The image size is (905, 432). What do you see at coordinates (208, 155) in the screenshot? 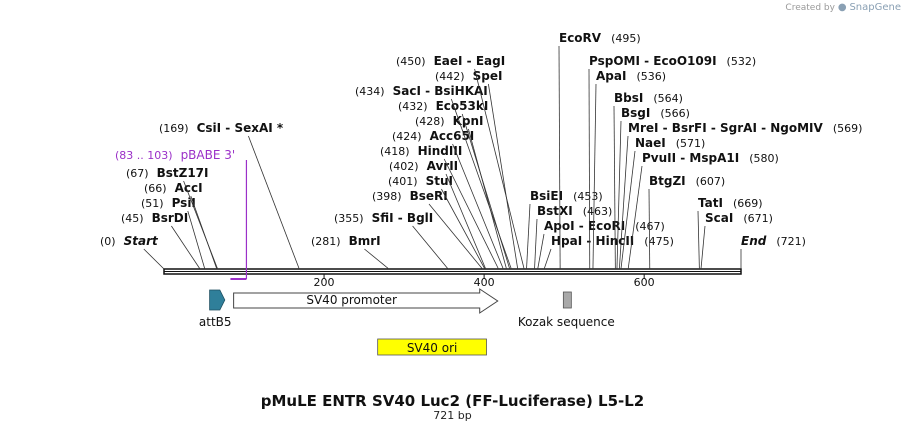
I see `primer-name: pBABE 3'` at bounding box center [208, 155].